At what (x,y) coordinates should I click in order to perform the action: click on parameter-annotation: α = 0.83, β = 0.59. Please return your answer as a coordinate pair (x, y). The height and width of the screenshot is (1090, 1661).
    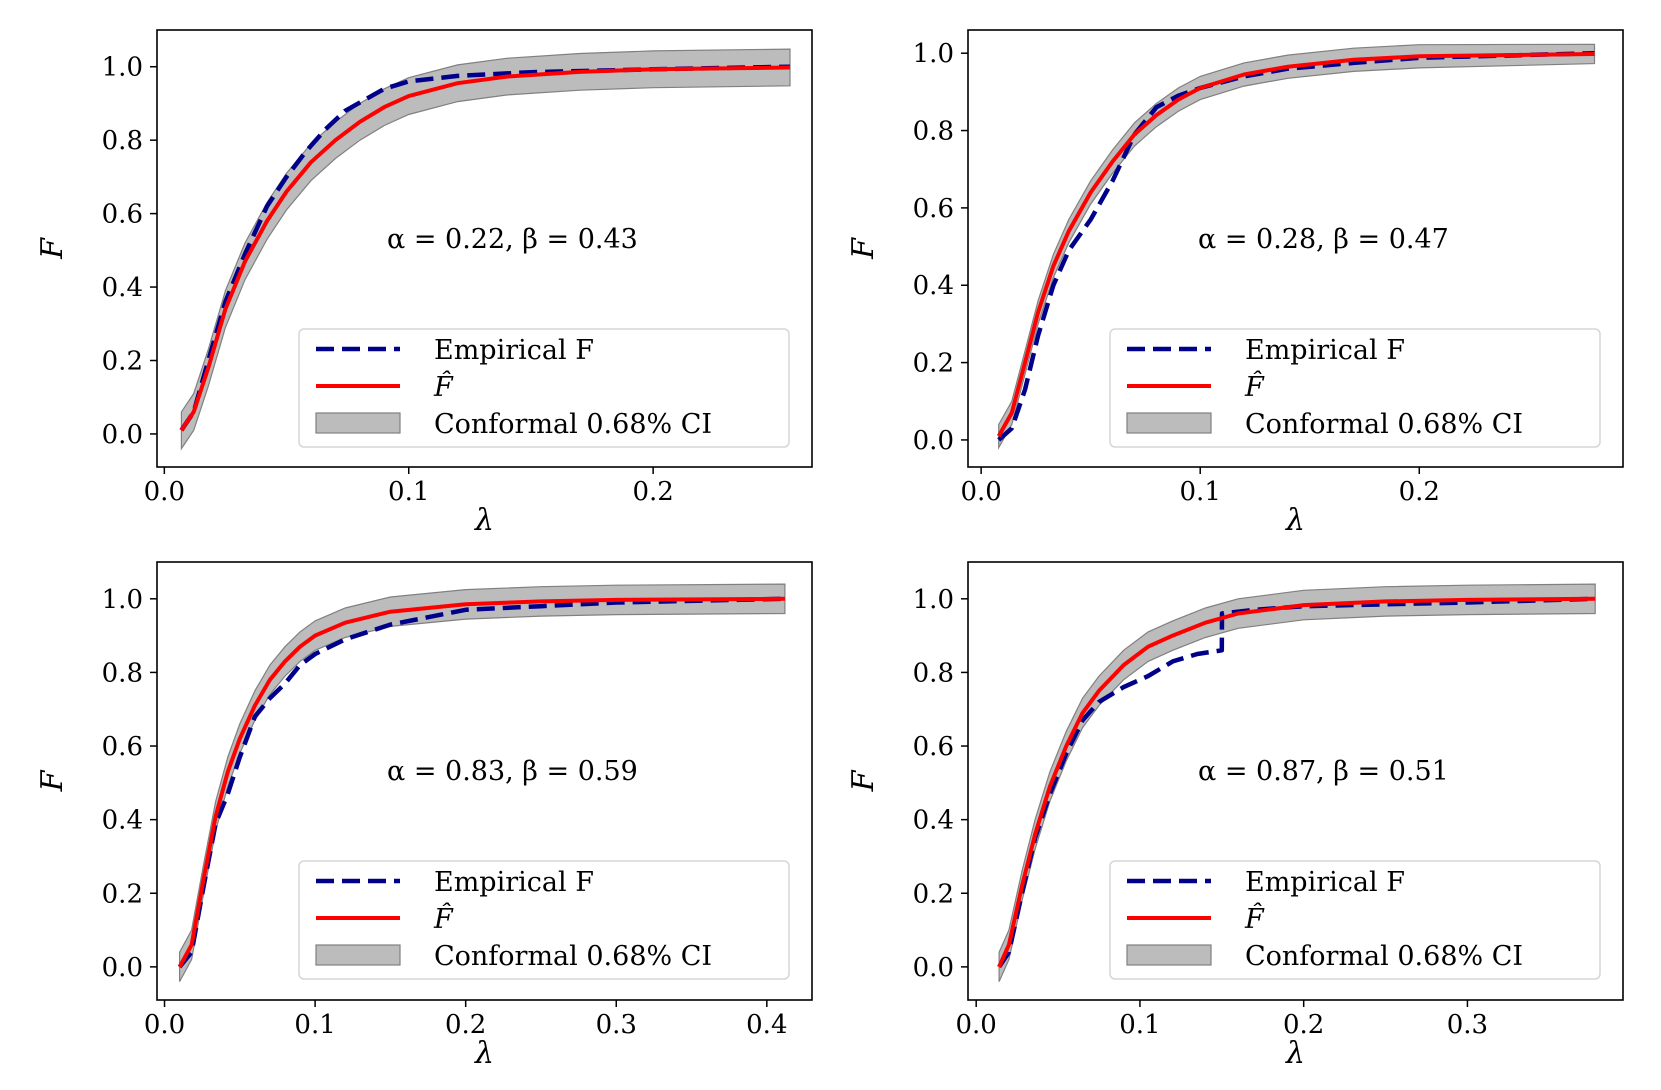
    Looking at the image, I should click on (512, 771).